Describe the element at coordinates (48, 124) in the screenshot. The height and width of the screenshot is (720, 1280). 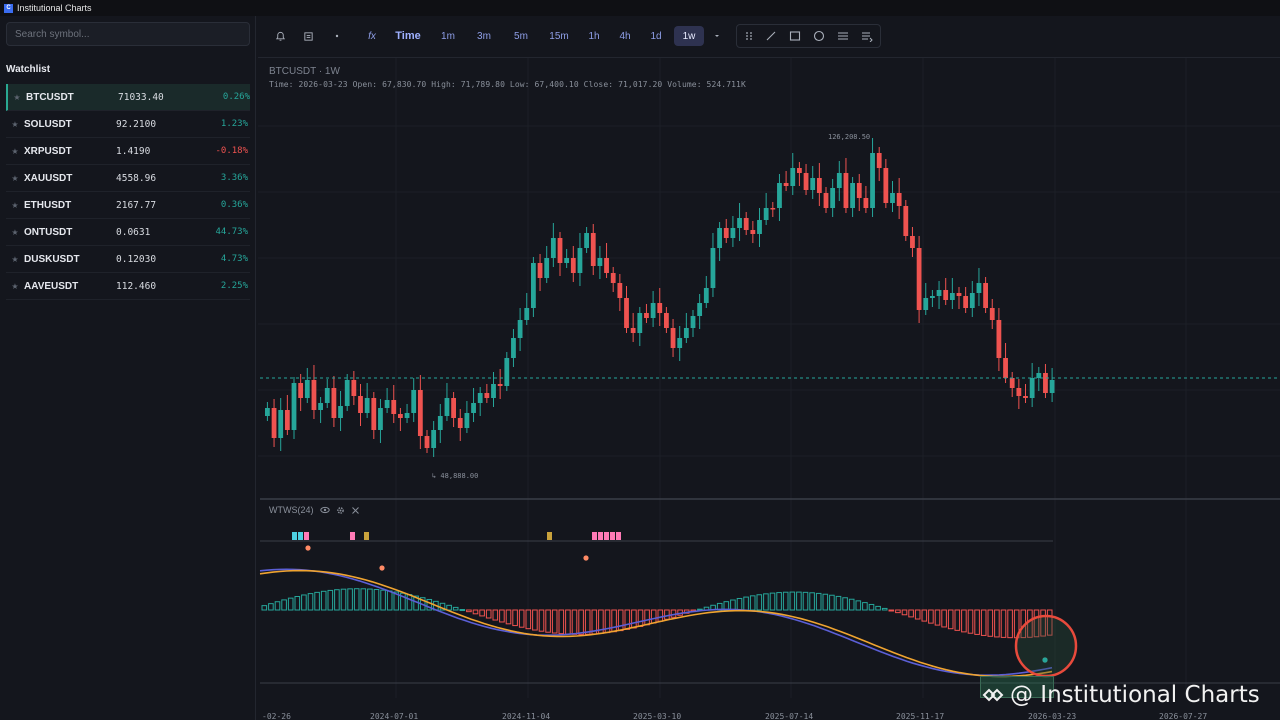
I see `watchlist-symbol: SOLUSDT` at that location.